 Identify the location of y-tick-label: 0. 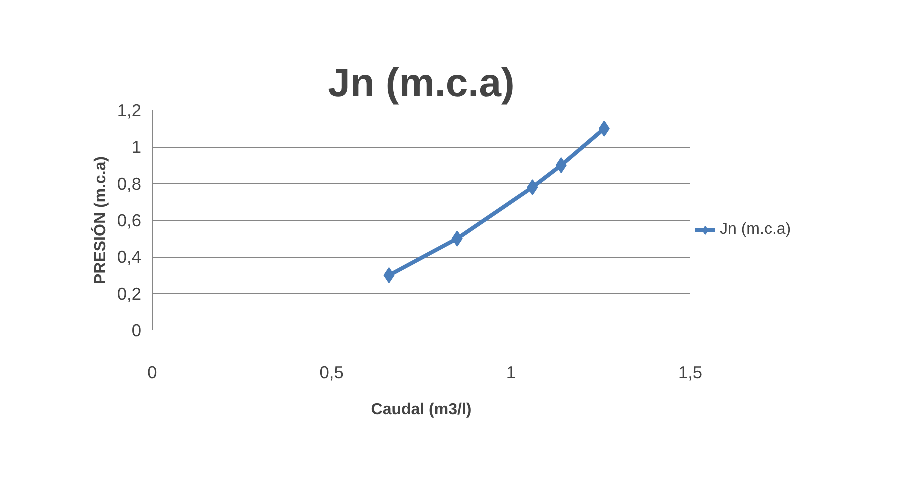
(137, 330).